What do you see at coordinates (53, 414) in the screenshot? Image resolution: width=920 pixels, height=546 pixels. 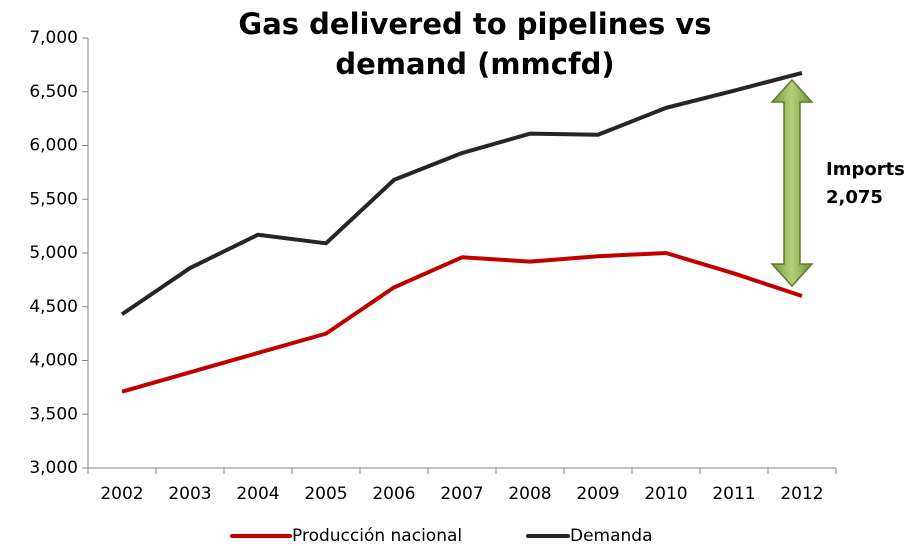 I see `y-tick-label: 3,500` at bounding box center [53, 414].